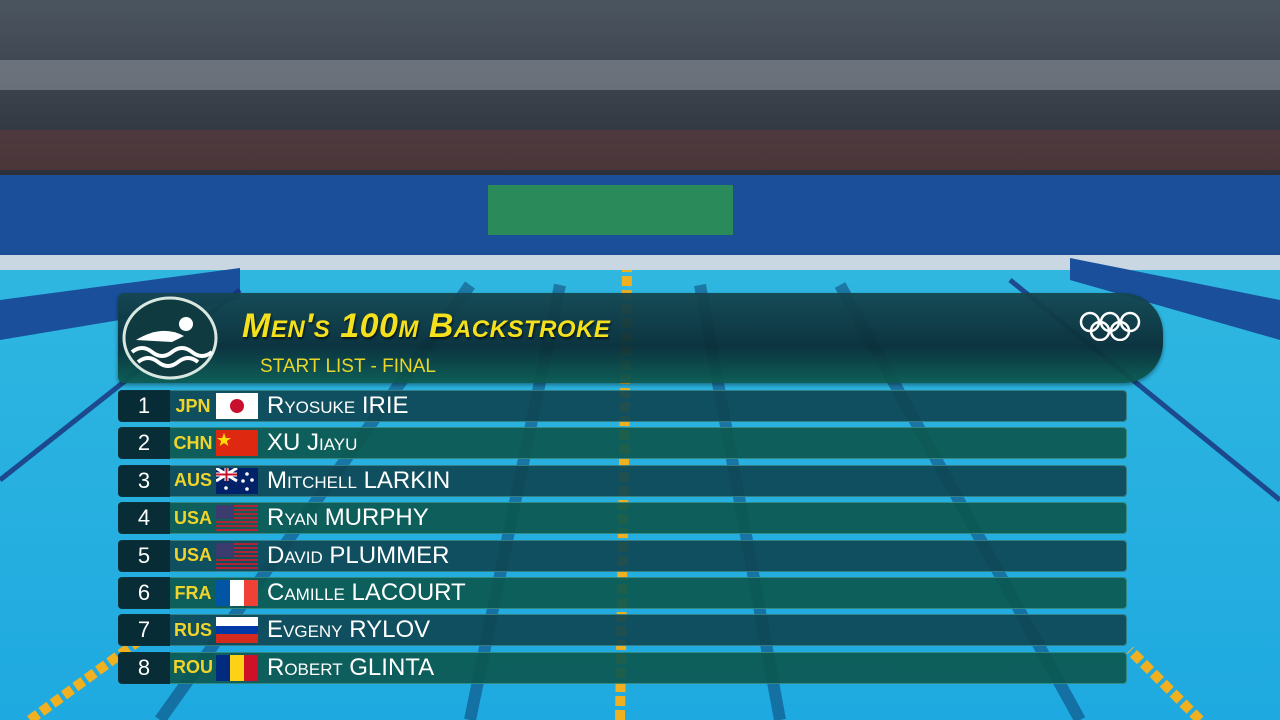 Image resolution: width=1280 pixels, height=720 pixels. Describe the element at coordinates (351, 667) in the screenshot. I see `athlete-name: Robert GLINTA` at that location.